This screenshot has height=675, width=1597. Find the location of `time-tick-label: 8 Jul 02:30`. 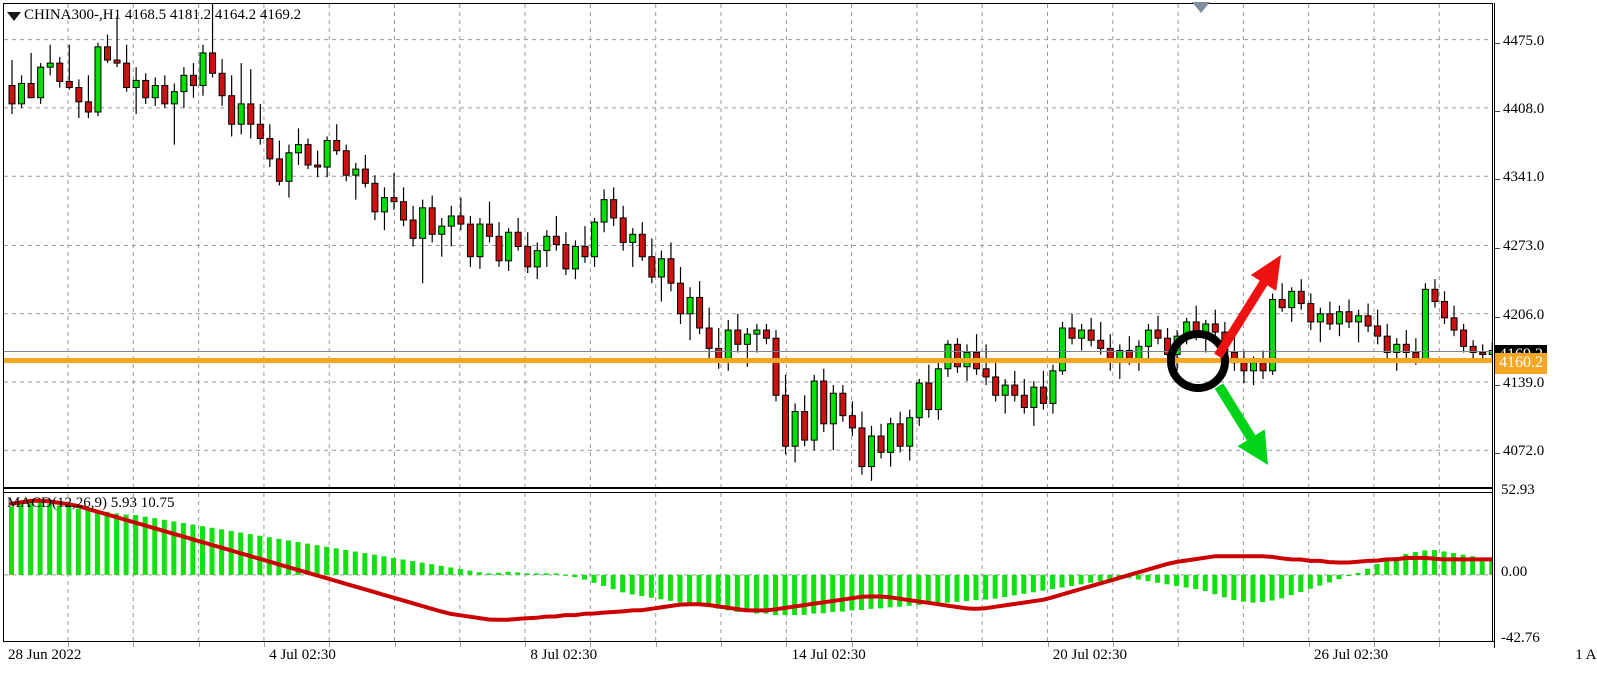

time-tick-label: 8 Jul 02:30 is located at coordinates (564, 655).